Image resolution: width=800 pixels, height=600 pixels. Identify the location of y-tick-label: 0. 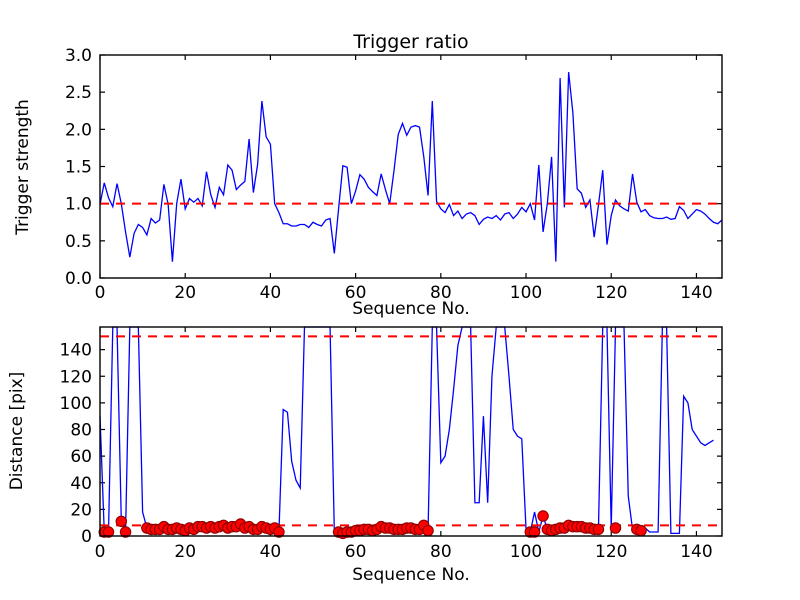
(86, 537).